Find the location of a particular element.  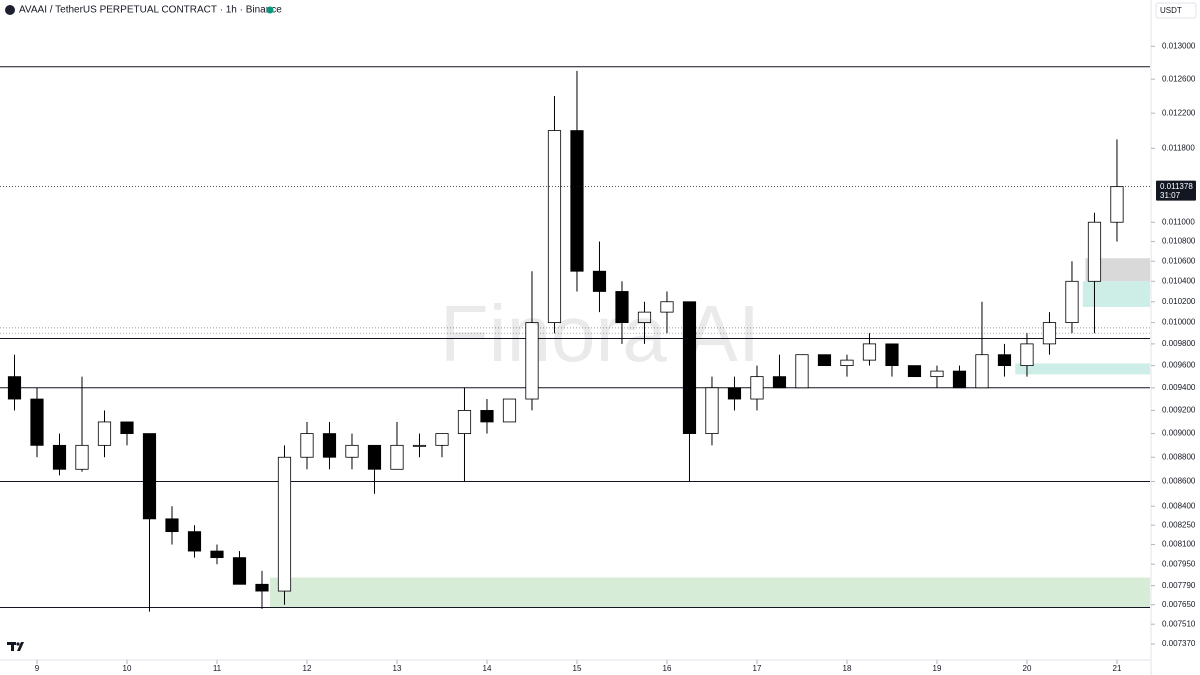

watermark: Finora AI is located at coordinates (600, 333).